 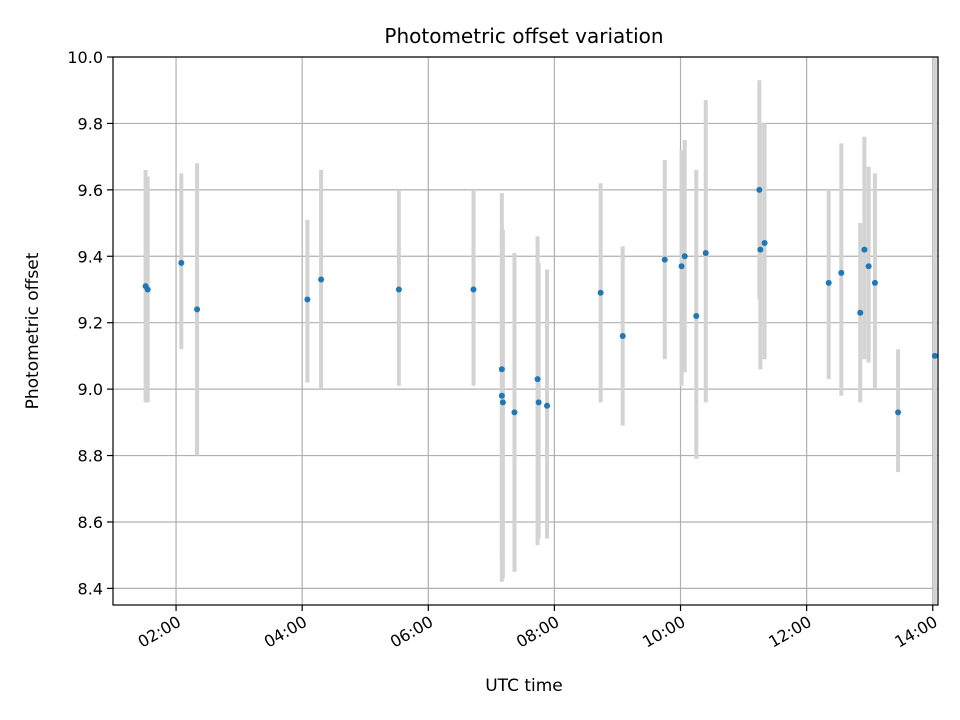 What do you see at coordinates (90, 190) in the screenshot?
I see `y-tick-label: 9.6` at bounding box center [90, 190].